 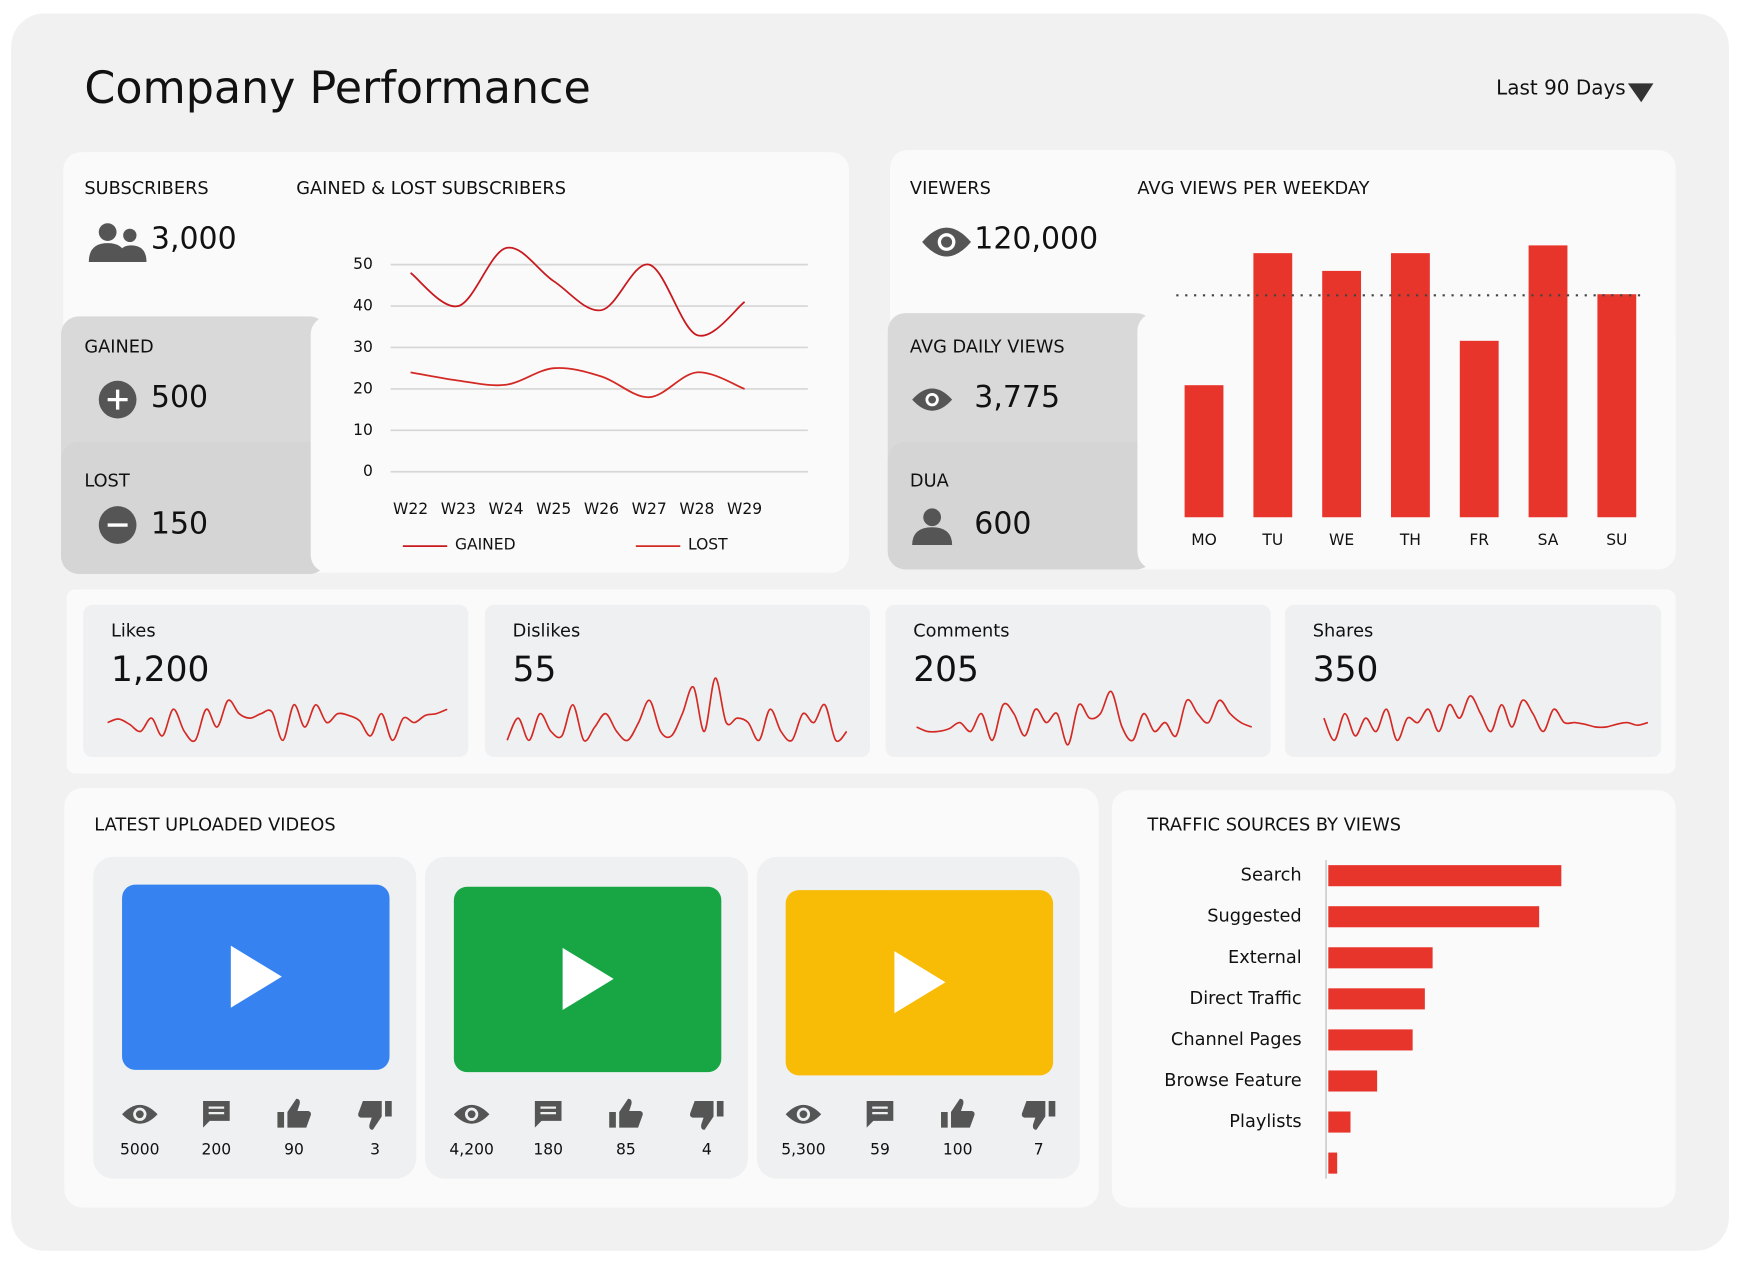 What do you see at coordinates (579, 444) in the screenshot?
I see `chart-area` at bounding box center [579, 444].